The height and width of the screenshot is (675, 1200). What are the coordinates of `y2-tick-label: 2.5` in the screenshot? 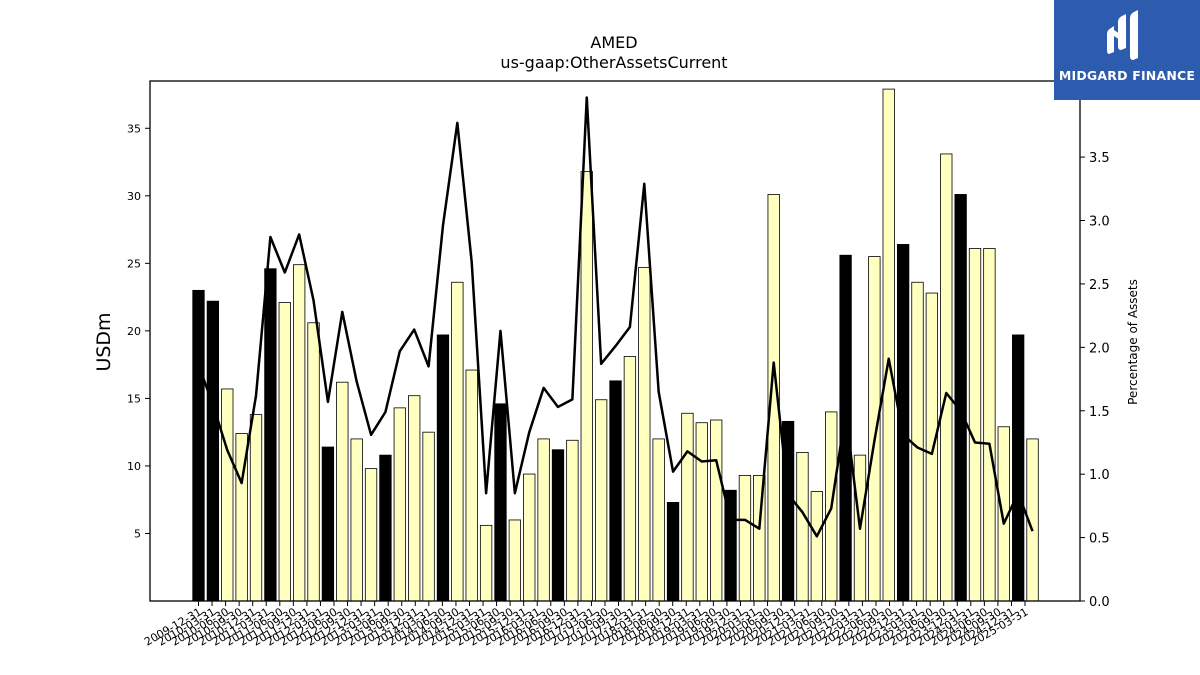 It's located at (1099, 285).